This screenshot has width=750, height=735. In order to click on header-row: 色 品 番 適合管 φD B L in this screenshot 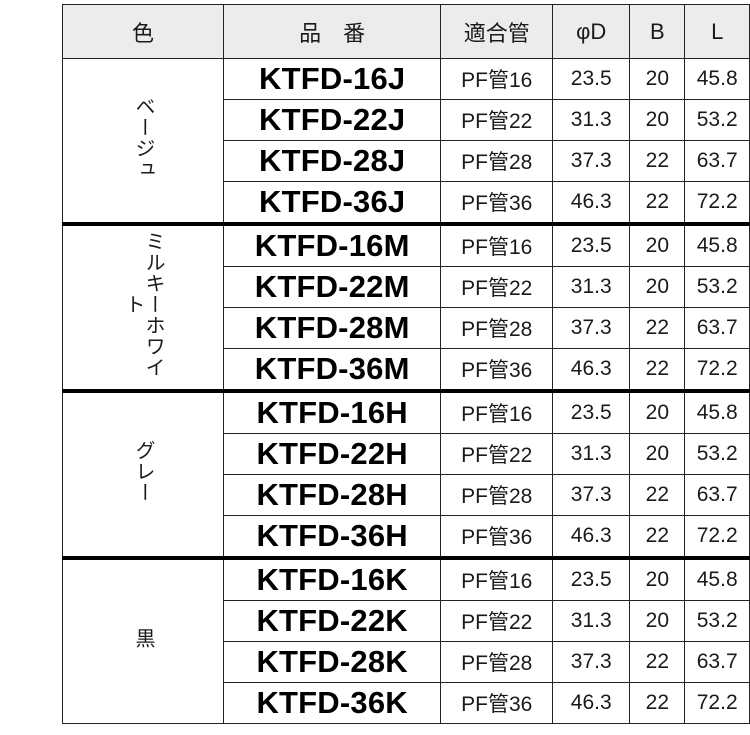, I will do `click(406, 31)`.